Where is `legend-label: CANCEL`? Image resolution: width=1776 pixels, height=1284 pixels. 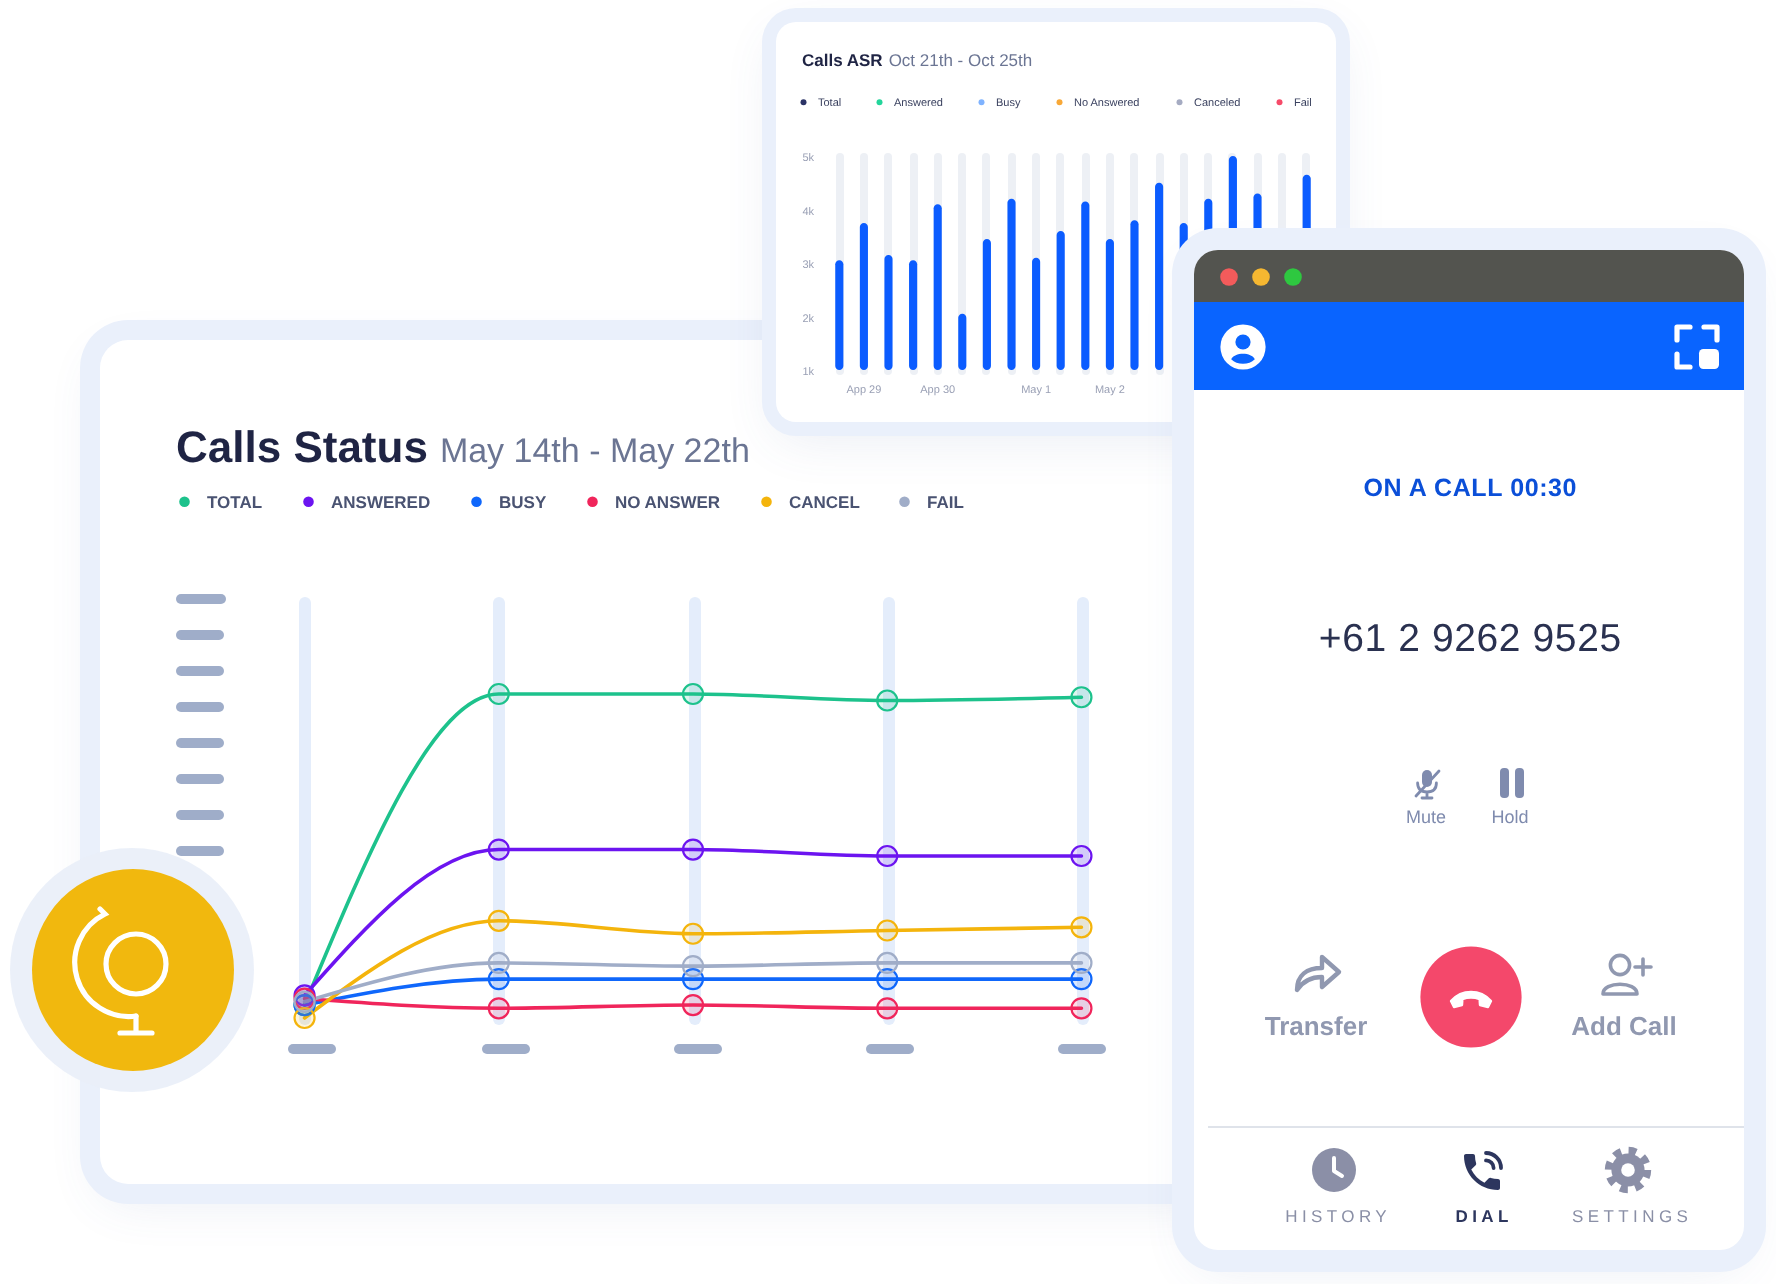
legend-label: CANCEL is located at coordinates (824, 501).